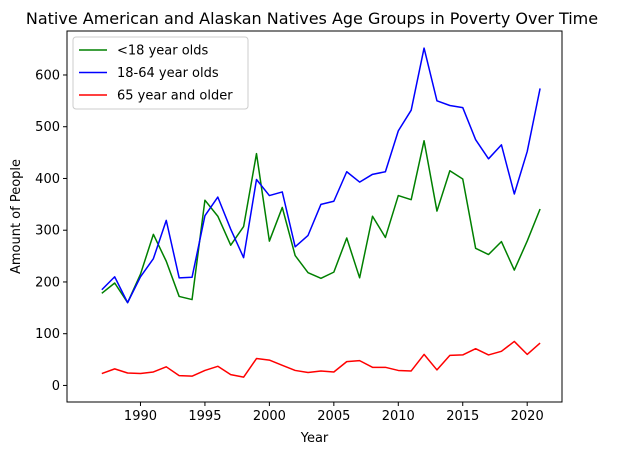  What do you see at coordinates (333, 416) in the screenshot?
I see `x-tick-label: 2005` at bounding box center [333, 416].